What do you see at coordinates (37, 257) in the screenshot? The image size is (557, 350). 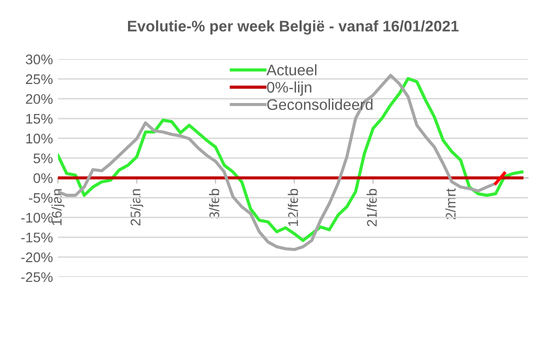 I see `y-tick-label: -20%` at bounding box center [37, 257].